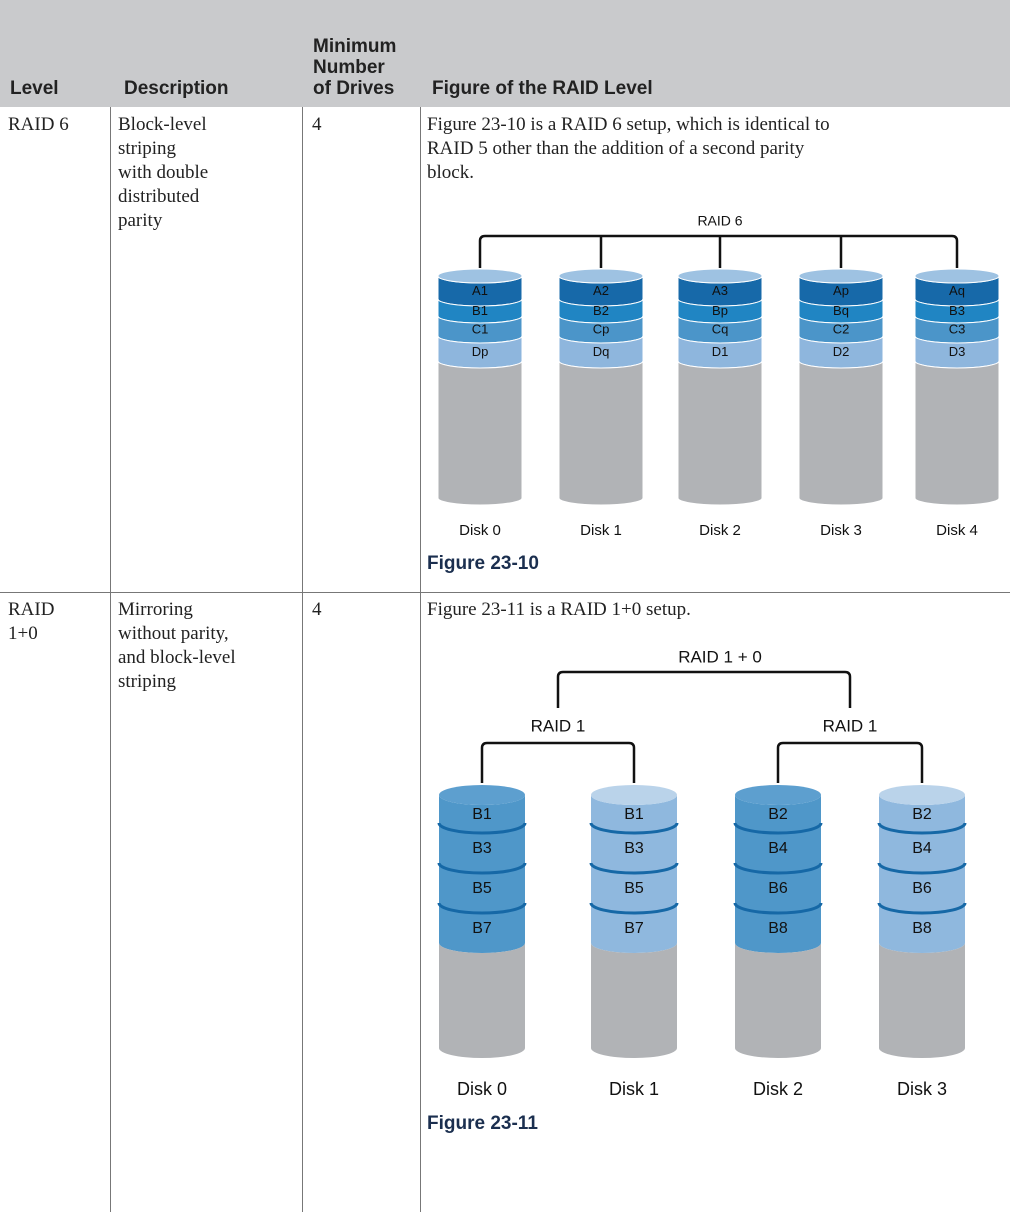 The image size is (1010, 1212). Describe the element at coordinates (601, 290) in the screenshot. I see `block-label: A2` at that location.